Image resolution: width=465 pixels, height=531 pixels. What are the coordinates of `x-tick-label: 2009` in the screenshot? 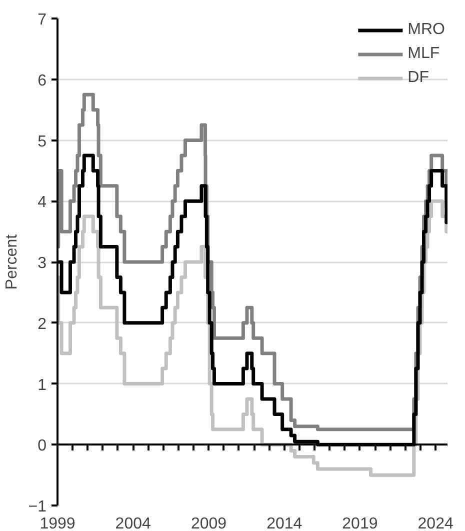 It's located at (208, 523).